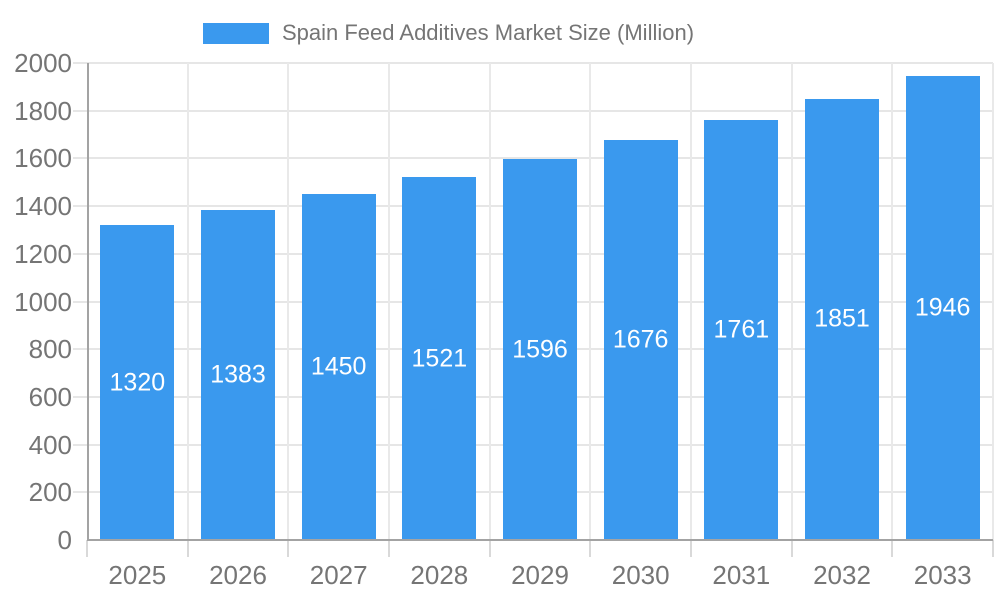 The image size is (1000, 600). What do you see at coordinates (50, 492) in the screenshot?
I see `y-axis-tick-label: 200` at bounding box center [50, 492].